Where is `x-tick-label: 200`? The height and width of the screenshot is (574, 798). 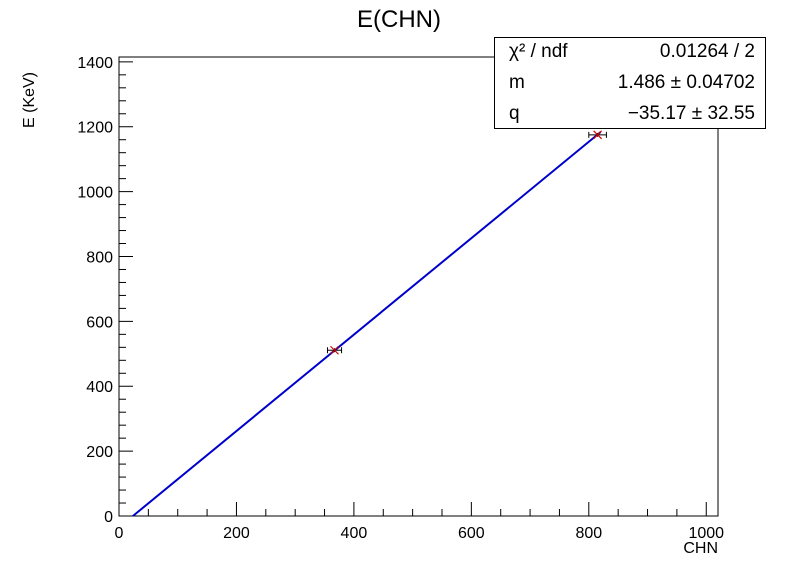
x-tick-label: 200 is located at coordinates (236, 533).